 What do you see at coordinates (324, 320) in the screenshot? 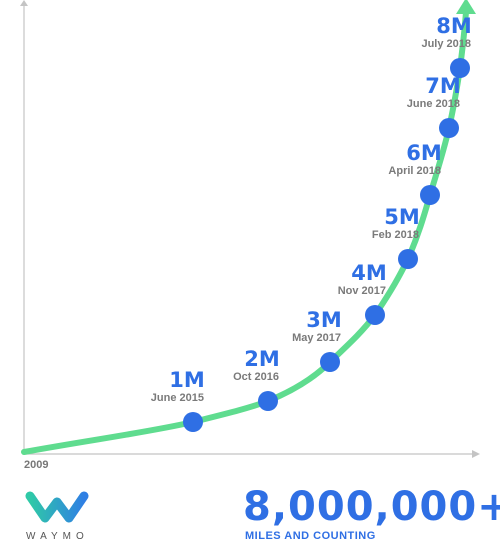
I see `data-point-value-label: 3M` at bounding box center [324, 320].